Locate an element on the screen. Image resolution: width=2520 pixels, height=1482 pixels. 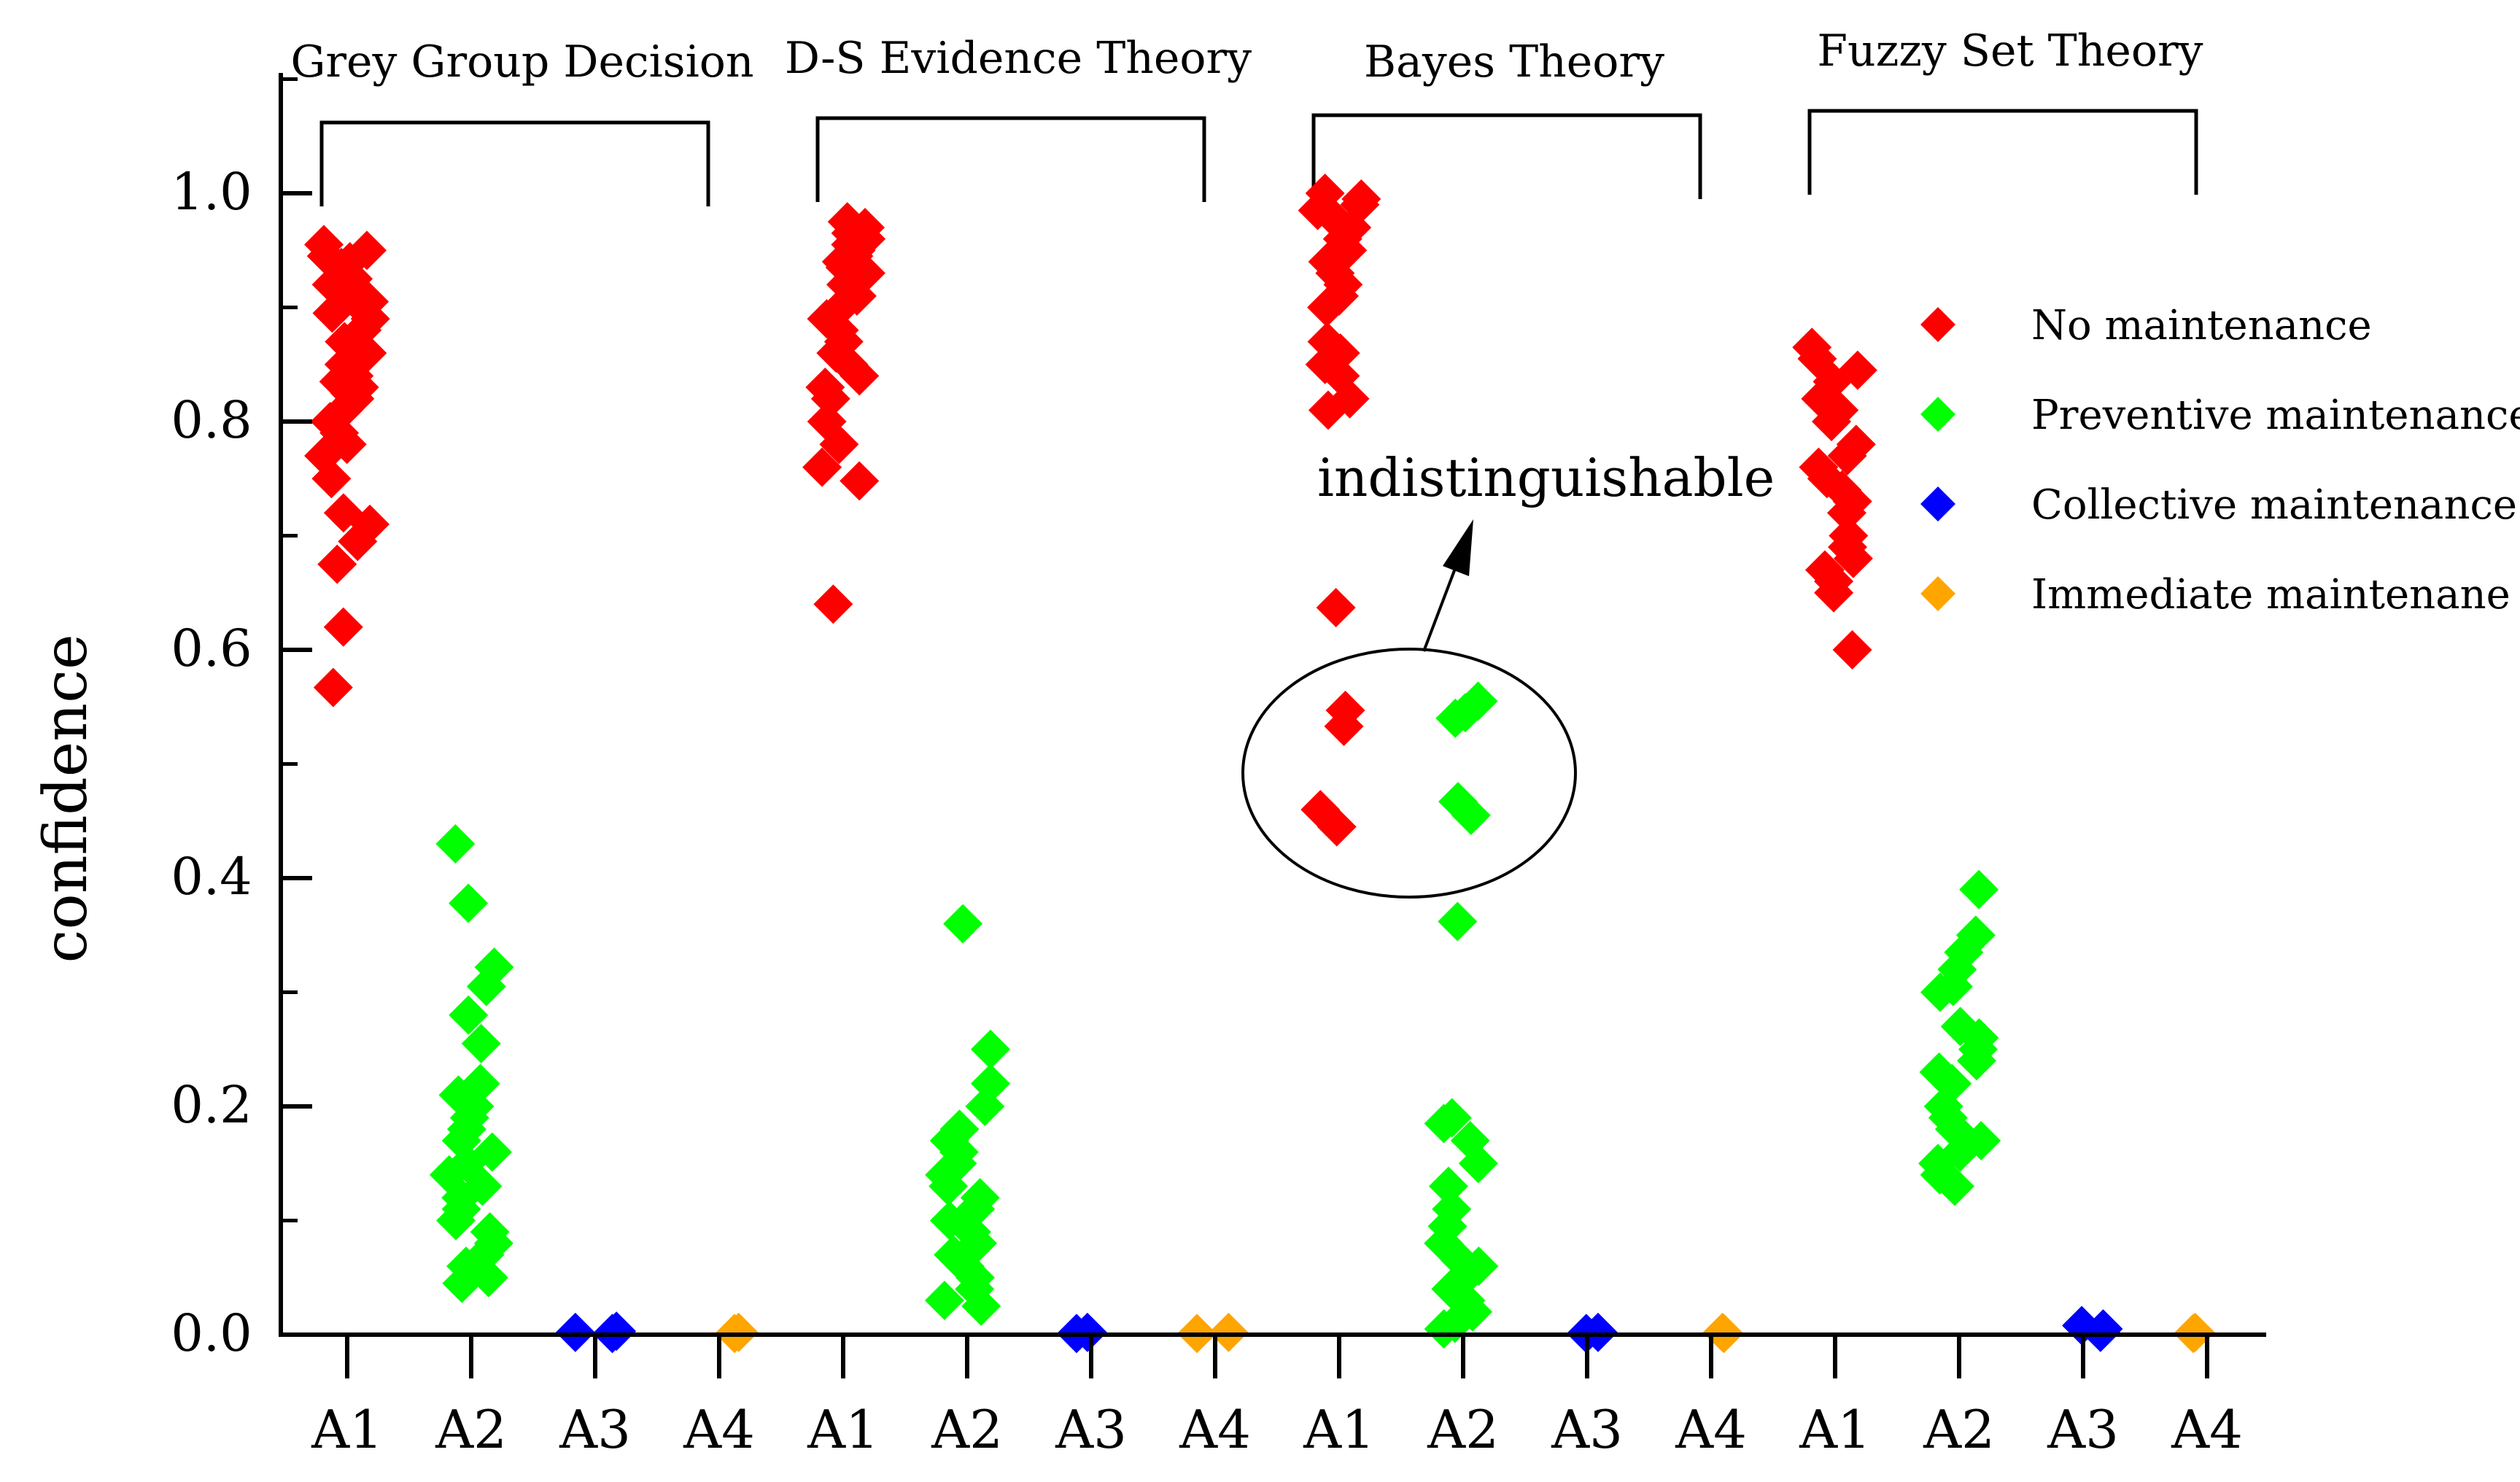
group-title: Fuzzy Set Theory is located at coordinates (2010, 52).